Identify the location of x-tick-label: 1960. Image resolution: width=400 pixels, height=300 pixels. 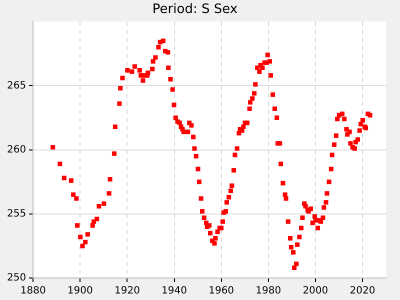
(221, 291).